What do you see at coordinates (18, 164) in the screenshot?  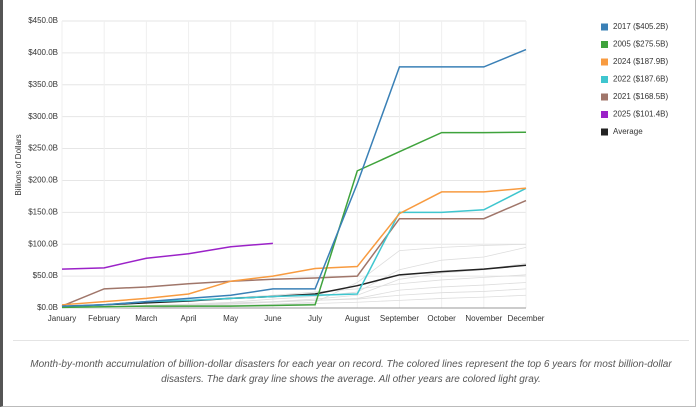 I see `y-axis-label: Billions of Dollars` at bounding box center [18, 164].